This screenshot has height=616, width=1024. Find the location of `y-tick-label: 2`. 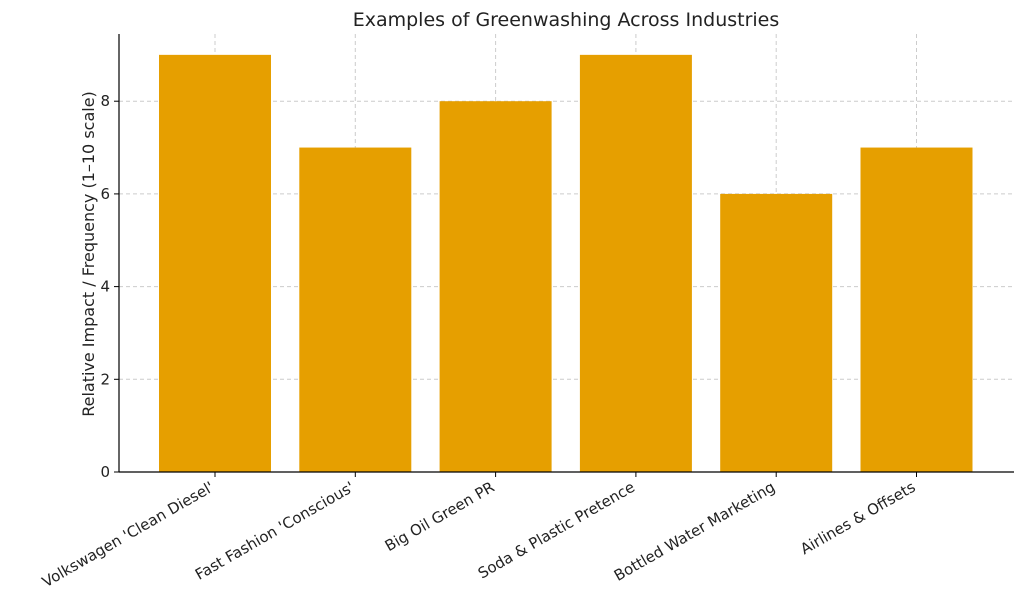

y-tick-label: 2 is located at coordinates (105, 379).